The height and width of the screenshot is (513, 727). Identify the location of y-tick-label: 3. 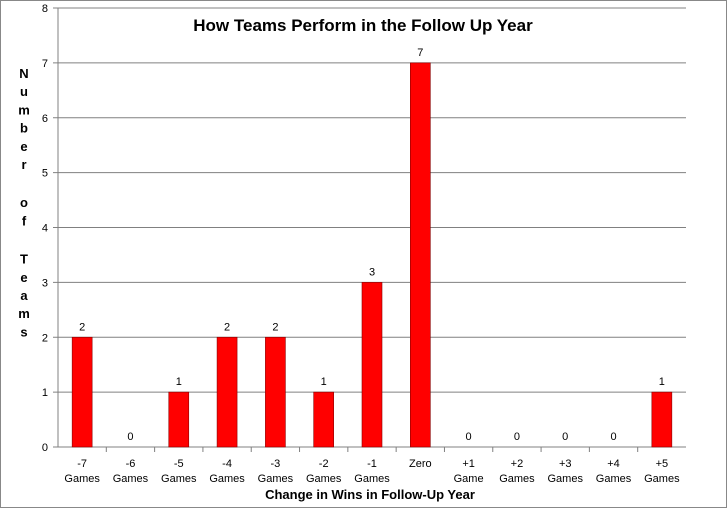
(45, 283).